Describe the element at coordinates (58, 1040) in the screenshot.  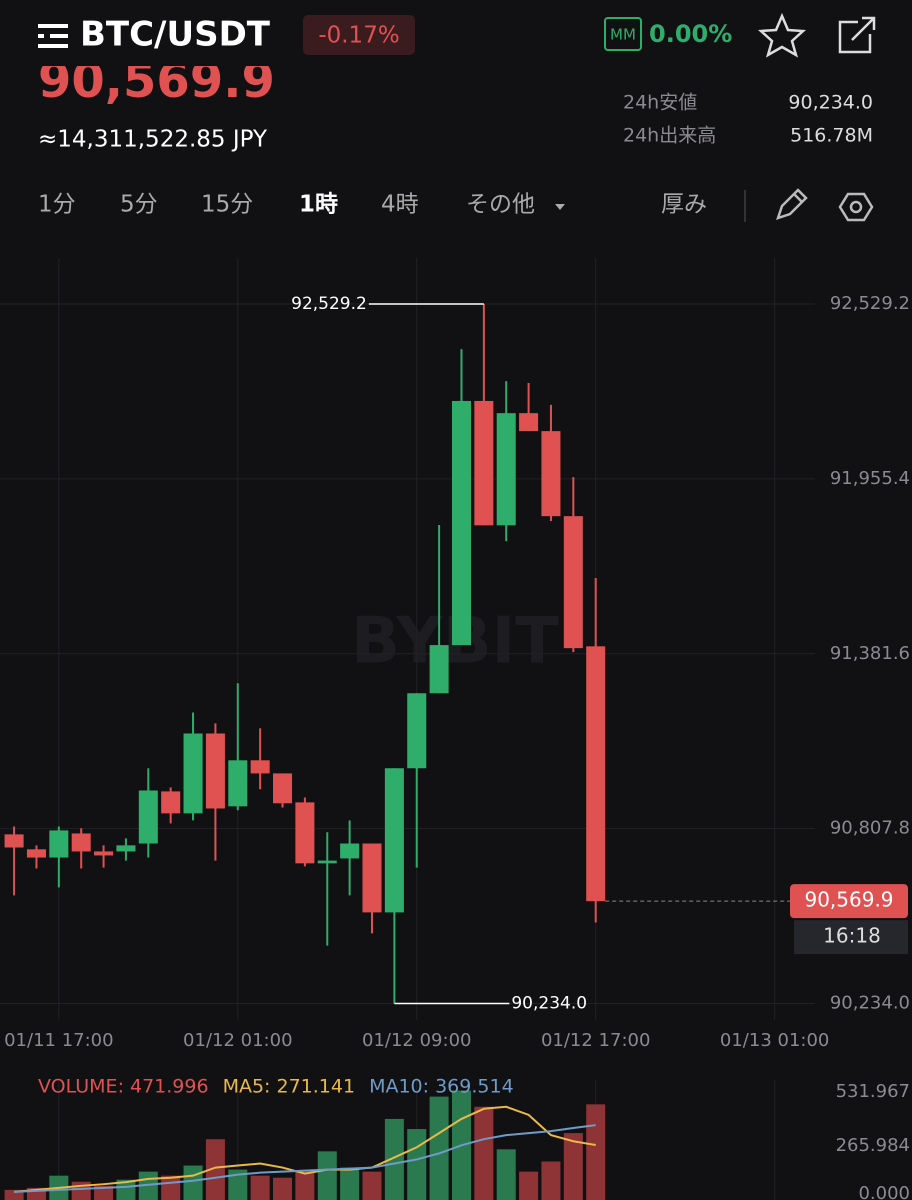
I see `x-tick-label: 01/11 17:00` at that location.